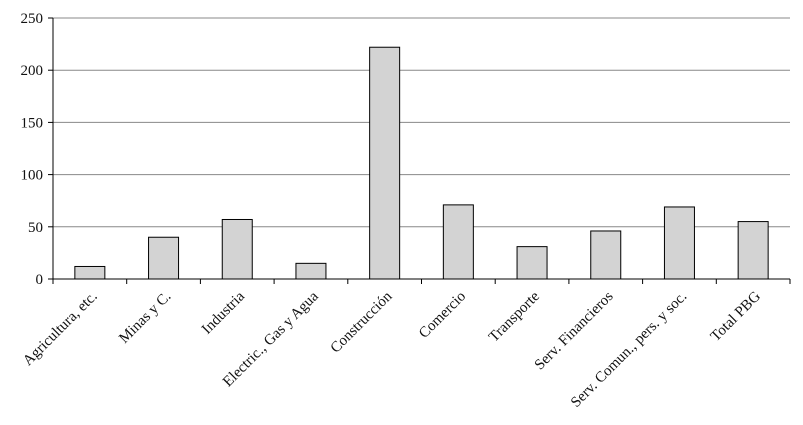 The image size is (803, 425). What do you see at coordinates (35, 228) in the screenshot?
I see `y-tick-label: 50` at bounding box center [35, 228].